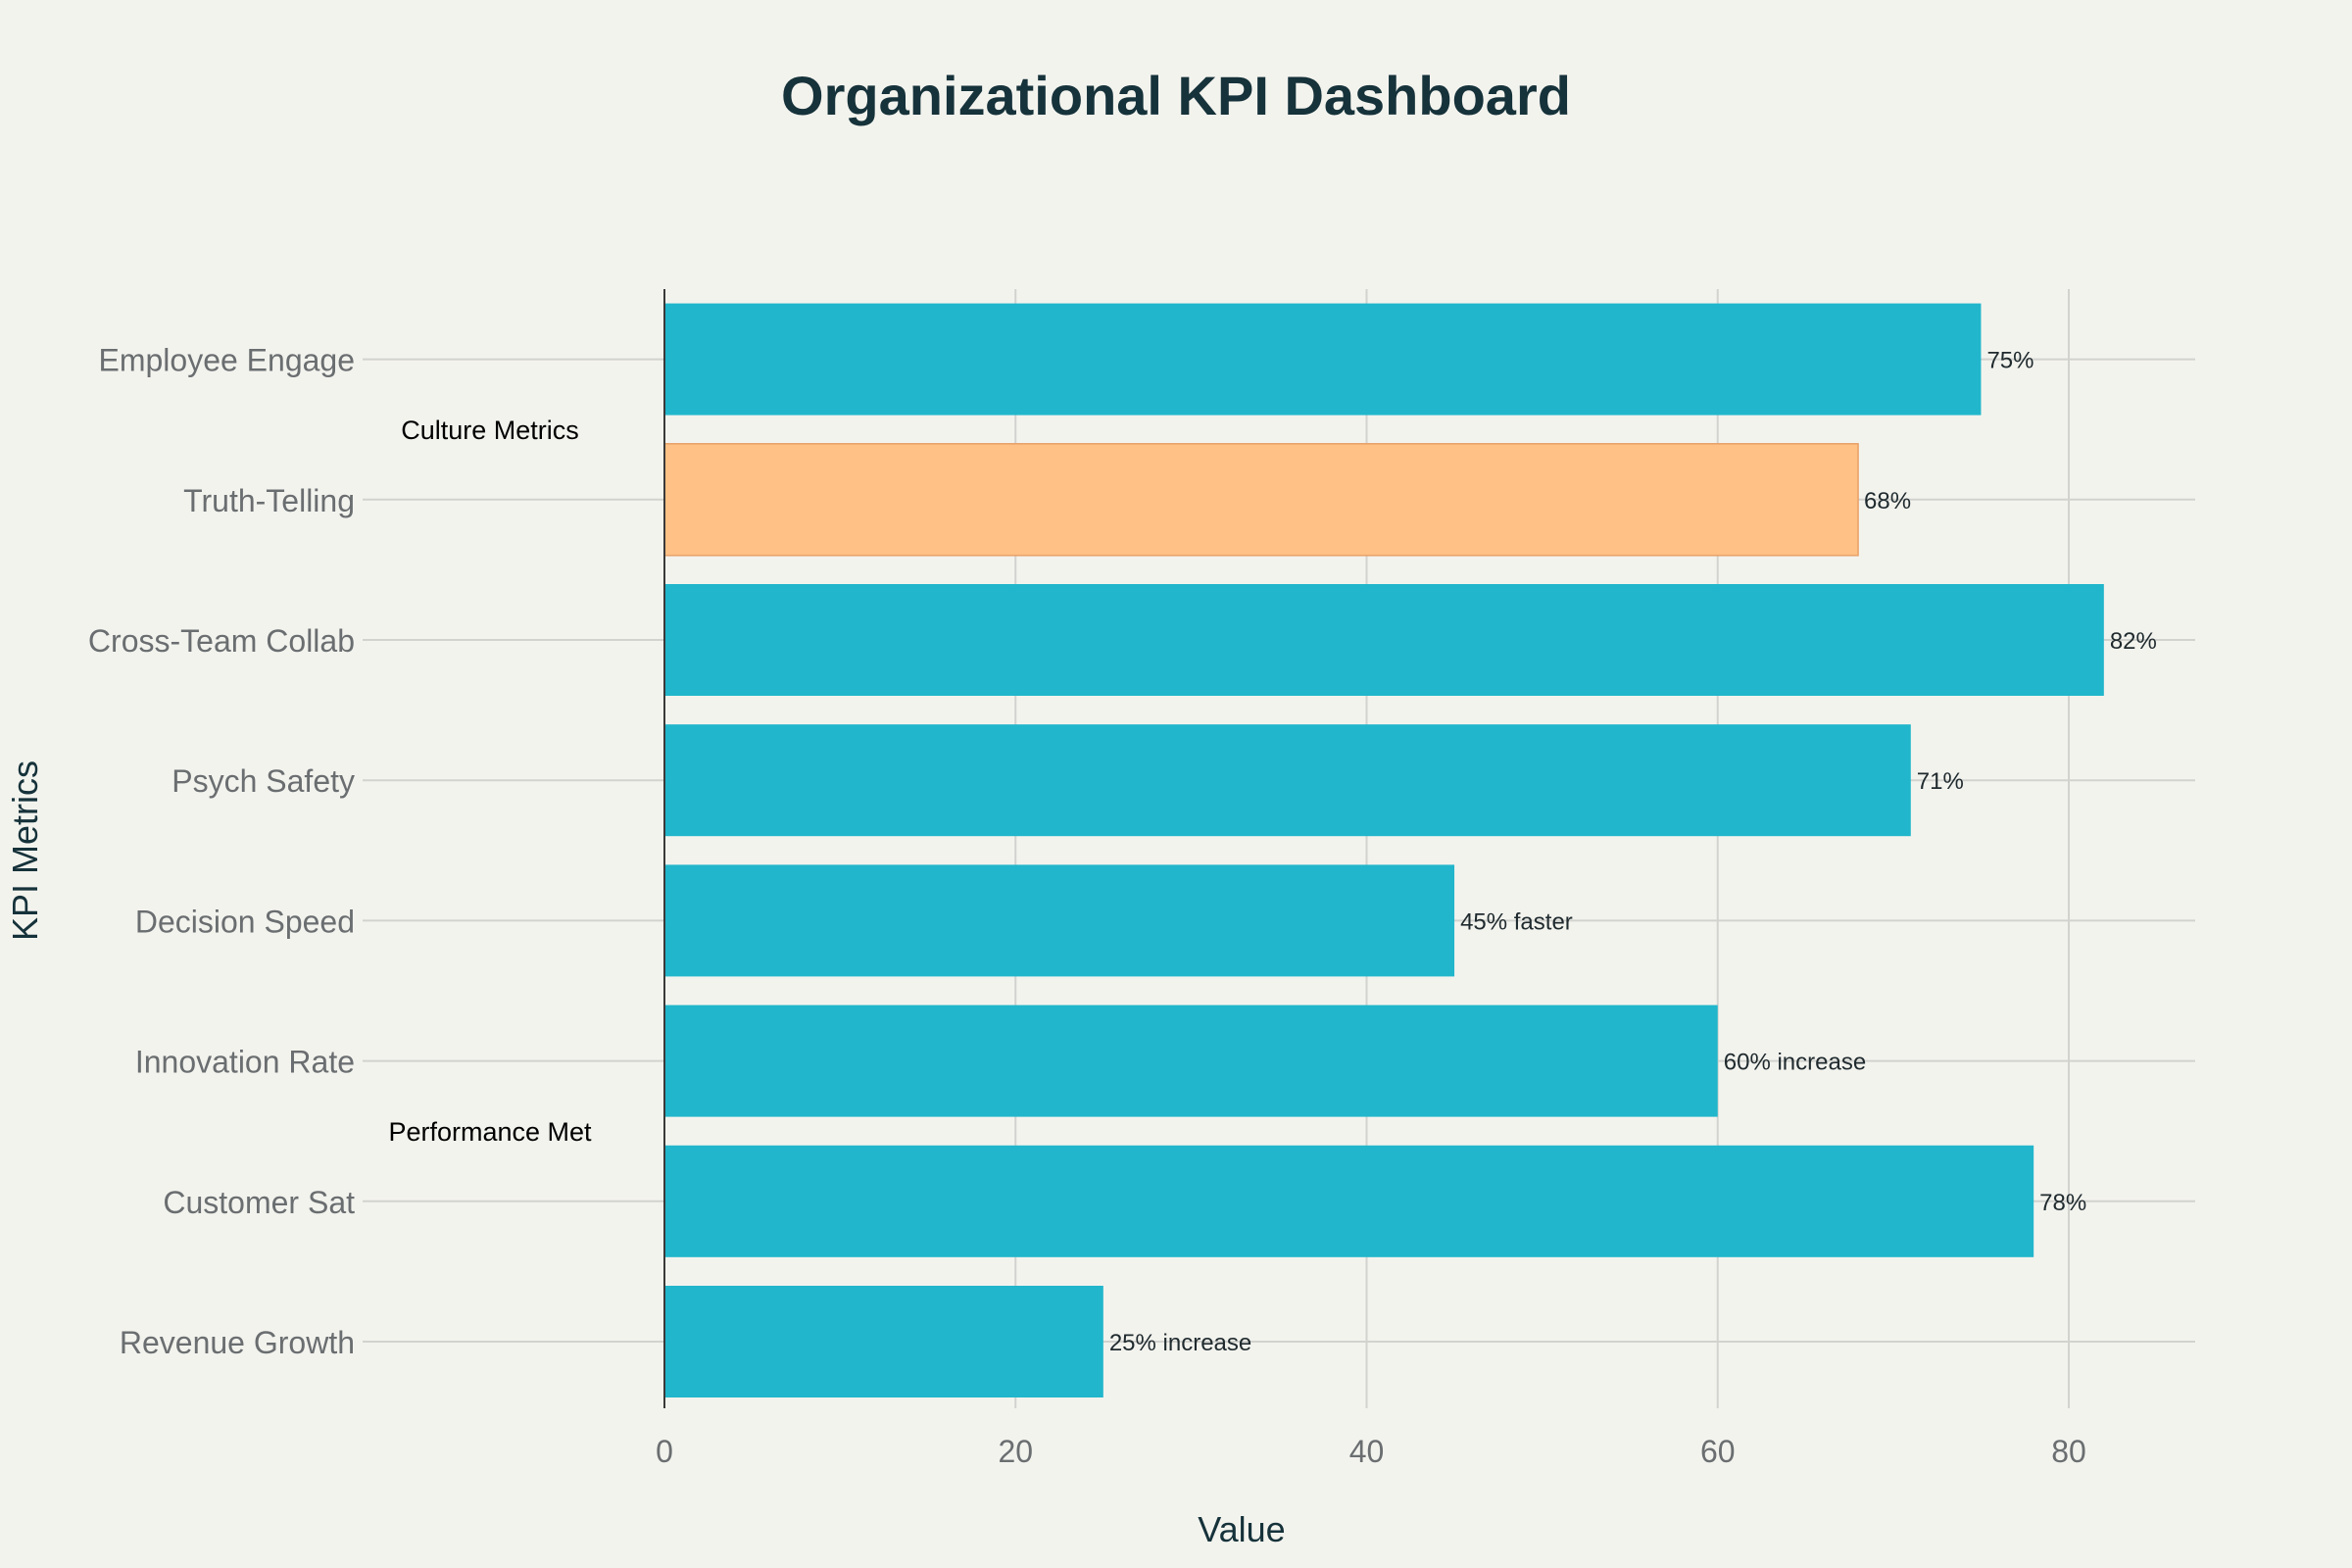  I want to click on x-tick-label: 60, so click(1718, 1451).